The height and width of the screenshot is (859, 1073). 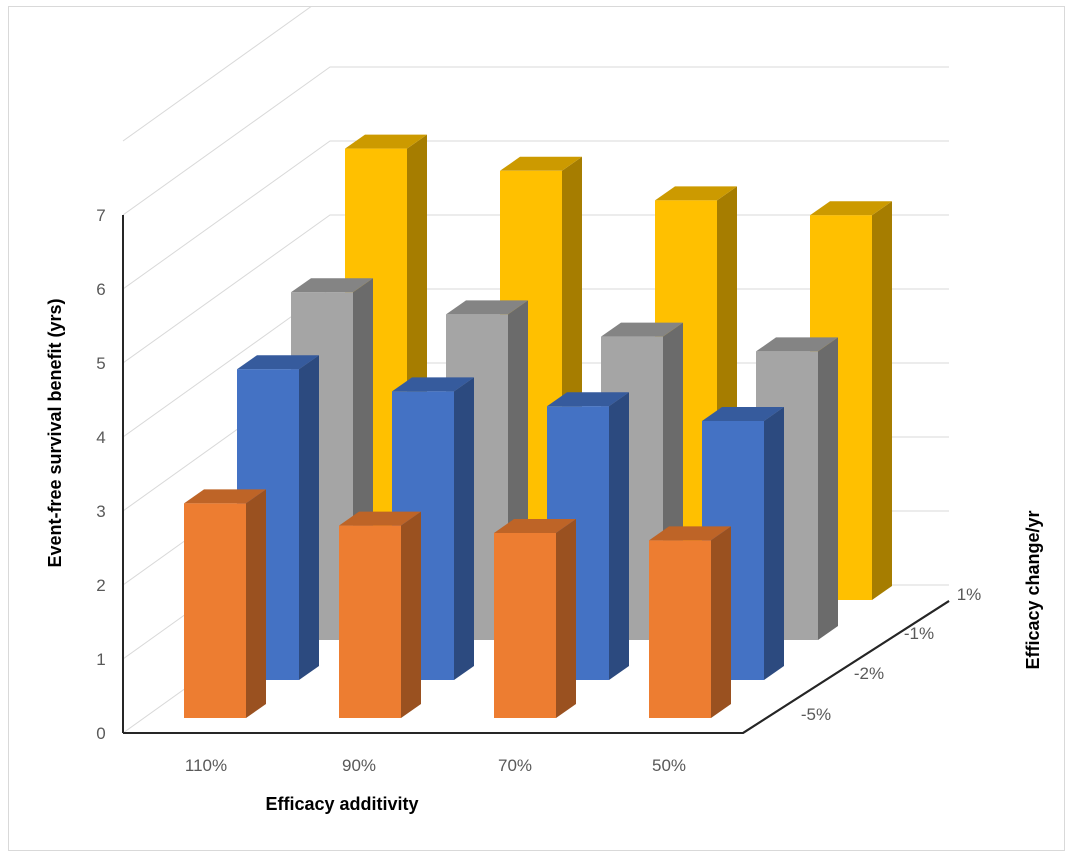 What do you see at coordinates (816, 714) in the screenshot?
I see `z-tick-label: -5%` at bounding box center [816, 714].